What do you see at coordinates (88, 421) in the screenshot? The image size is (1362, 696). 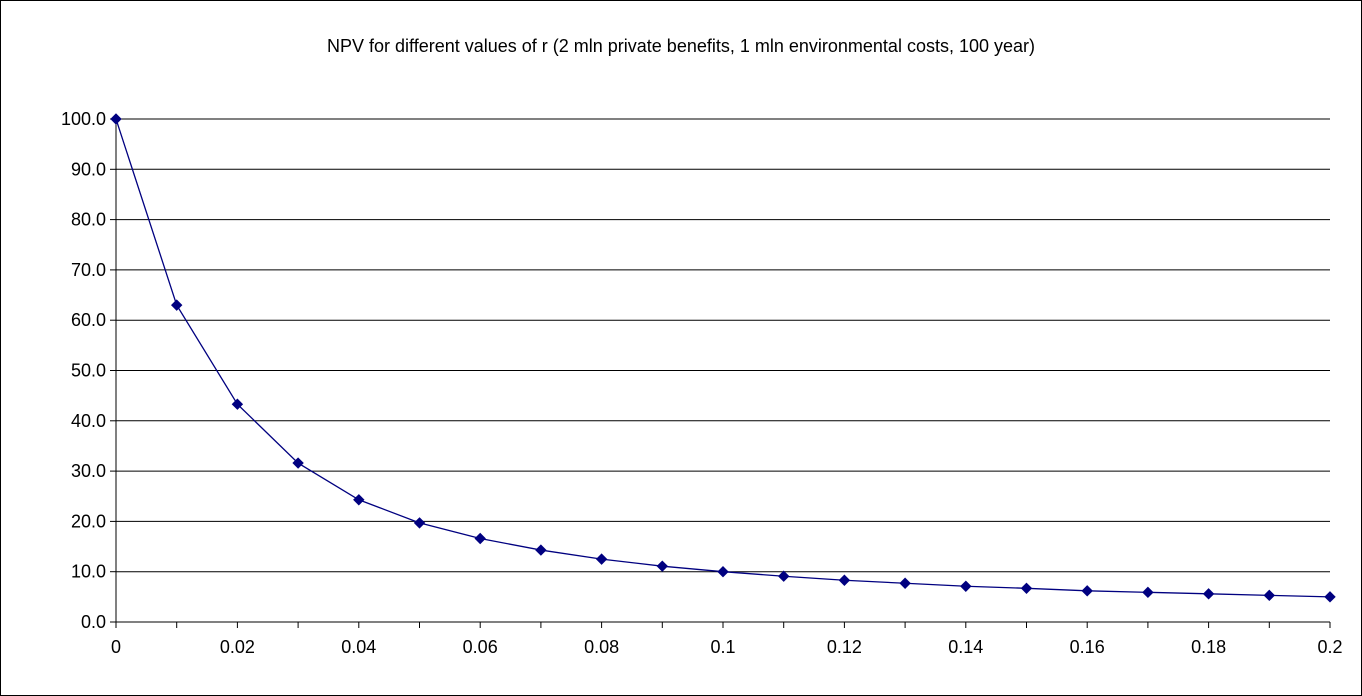 I see `y-tick-label: 40.0` at bounding box center [88, 421].